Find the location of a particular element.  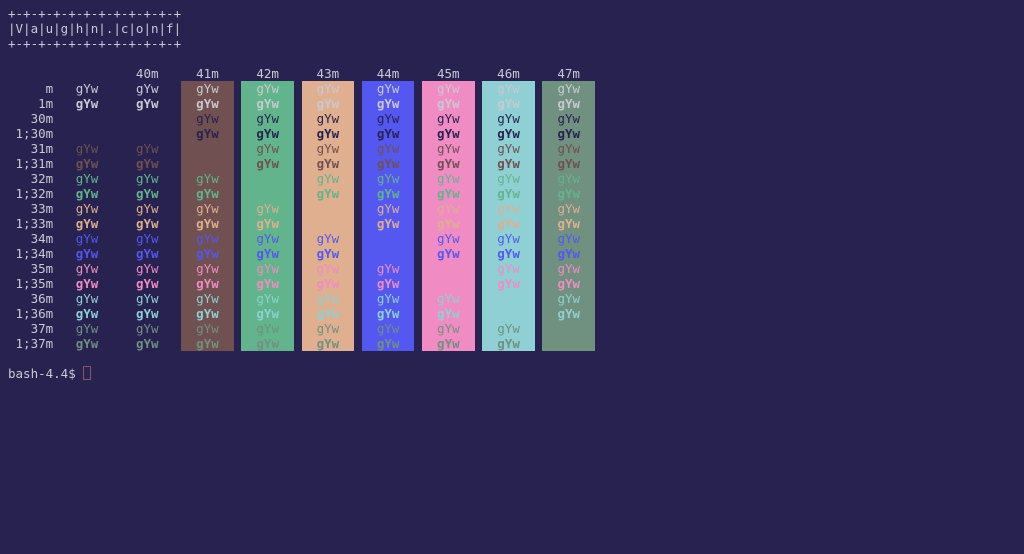

prompt-line: bash-4.4$ is located at coordinates (516, 373).